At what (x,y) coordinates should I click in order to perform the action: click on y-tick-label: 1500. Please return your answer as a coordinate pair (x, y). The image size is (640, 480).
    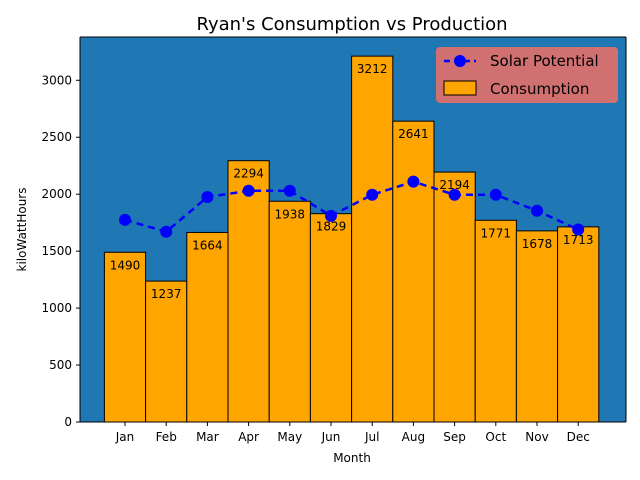
    Looking at the image, I should click on (56, 251).